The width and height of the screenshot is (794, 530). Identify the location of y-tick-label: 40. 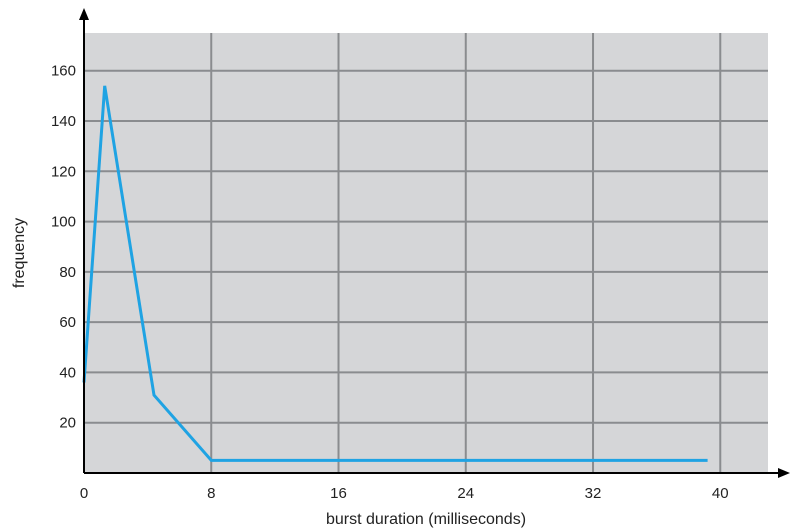
(67, 372).